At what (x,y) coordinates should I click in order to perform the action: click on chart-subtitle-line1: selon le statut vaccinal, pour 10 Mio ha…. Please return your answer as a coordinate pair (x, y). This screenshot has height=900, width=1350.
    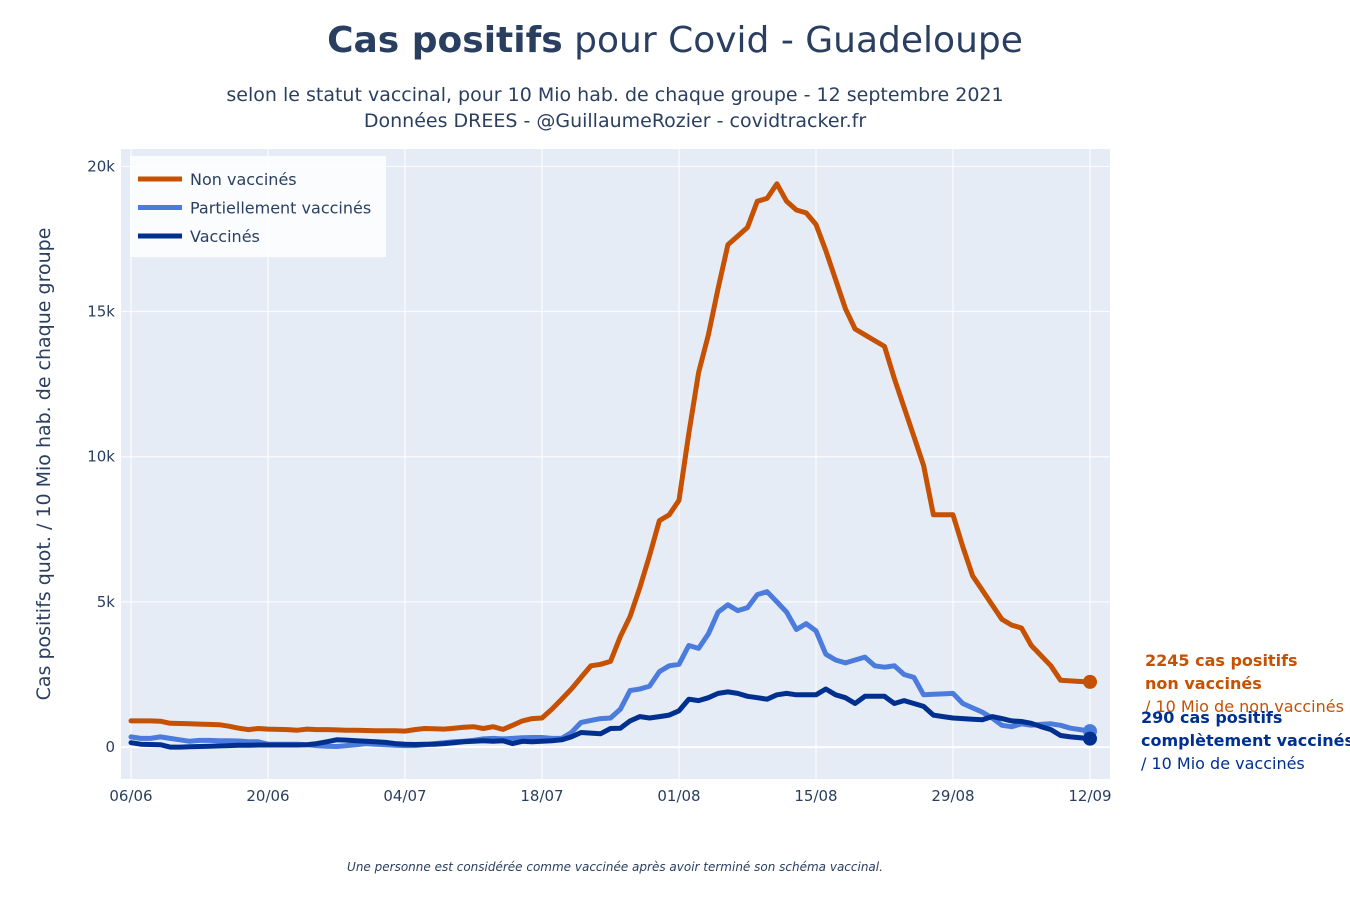
    Looking at the image, I should click on (614, 95).